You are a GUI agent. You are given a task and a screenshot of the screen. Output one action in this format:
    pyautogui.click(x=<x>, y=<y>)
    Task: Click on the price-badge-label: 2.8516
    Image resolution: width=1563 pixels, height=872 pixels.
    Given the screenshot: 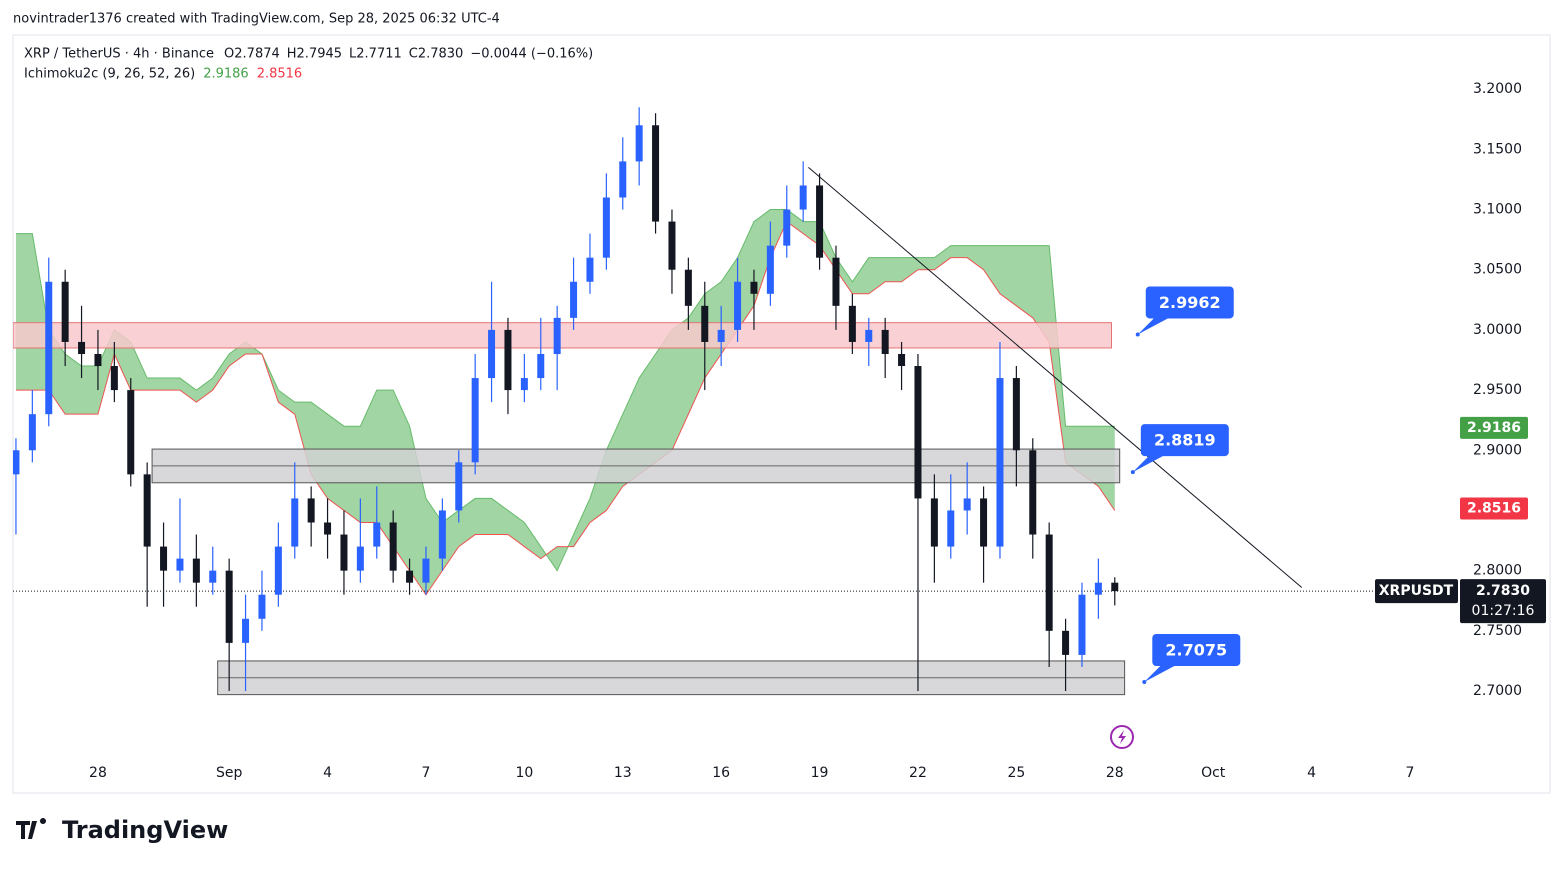 What is the action you would take?
    pyautogui.click(x=1494, y=509)
    